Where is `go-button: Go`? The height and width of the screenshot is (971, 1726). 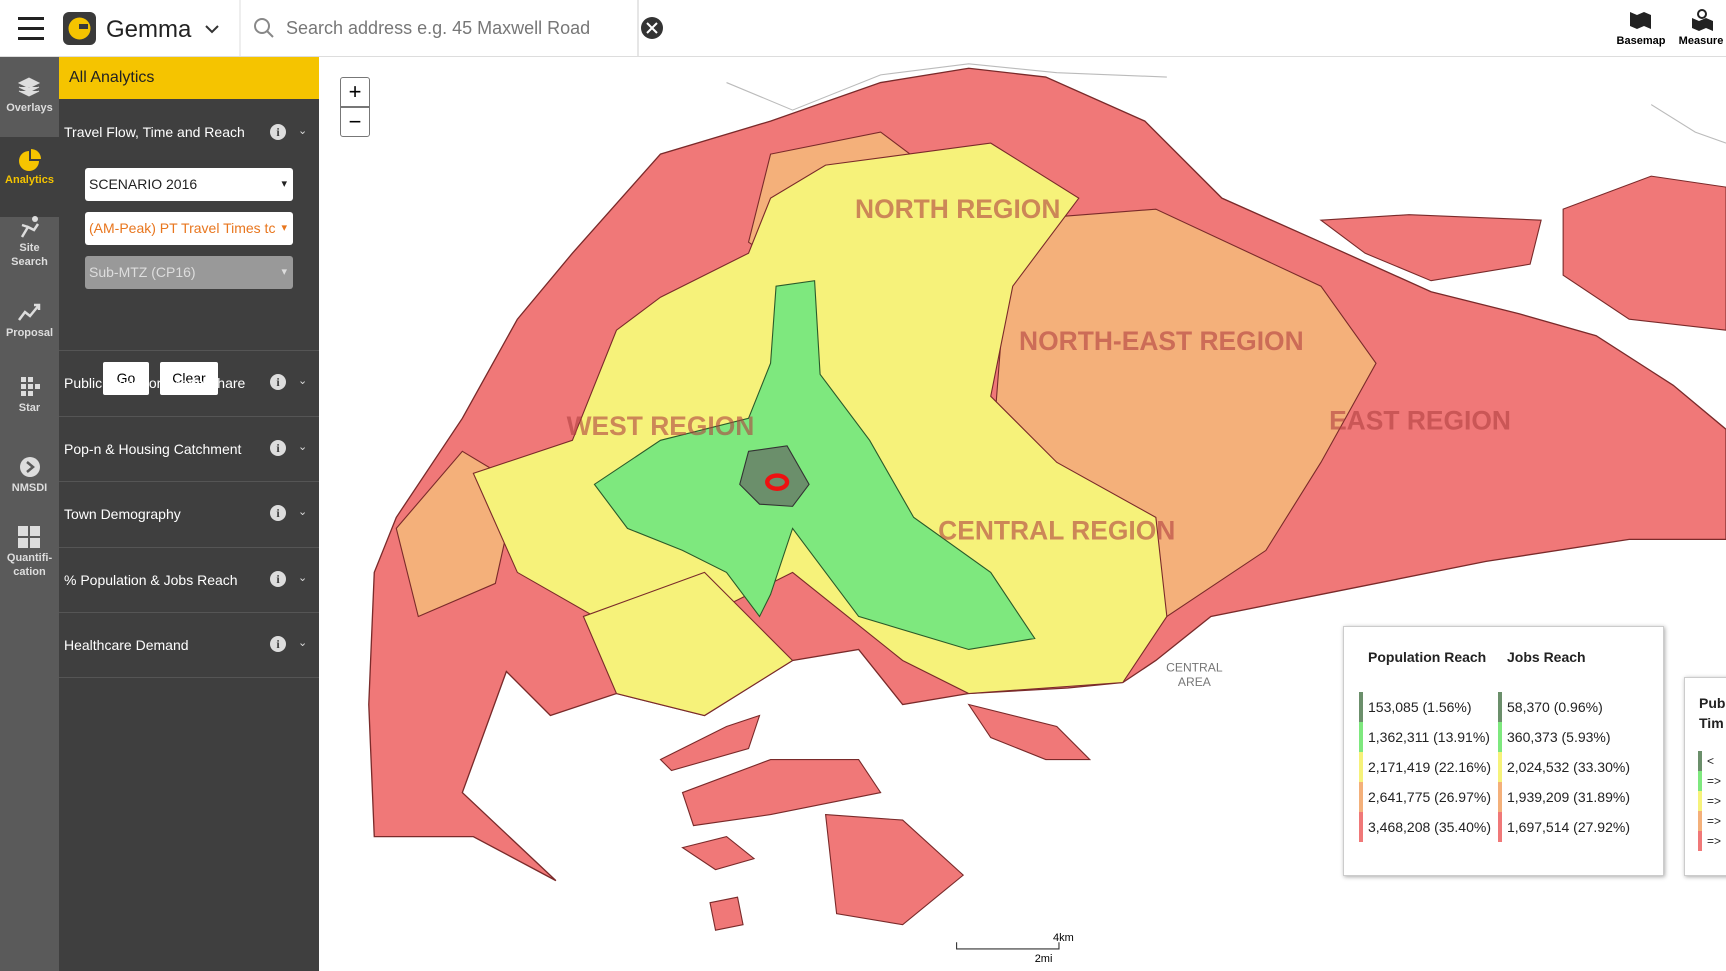 go-button: Go is located at coordinates (126, 378).